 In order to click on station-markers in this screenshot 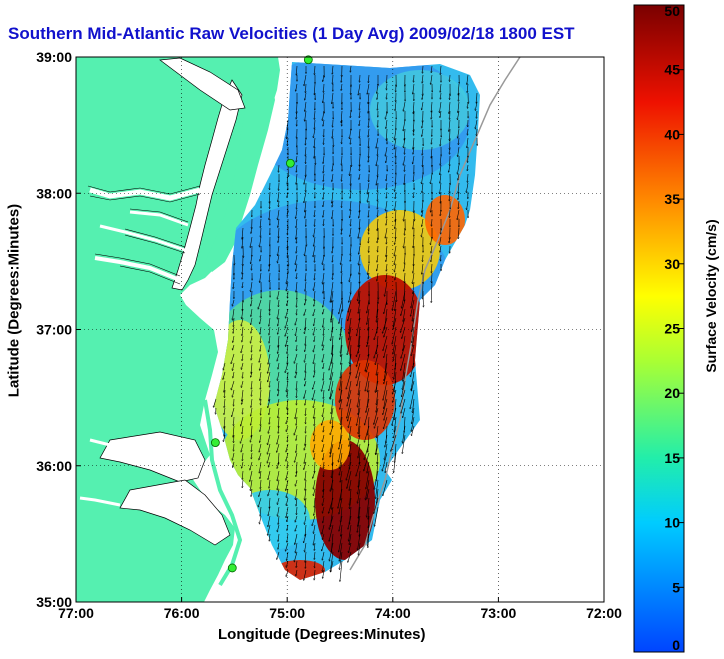, I will do `click(261, 314)`.